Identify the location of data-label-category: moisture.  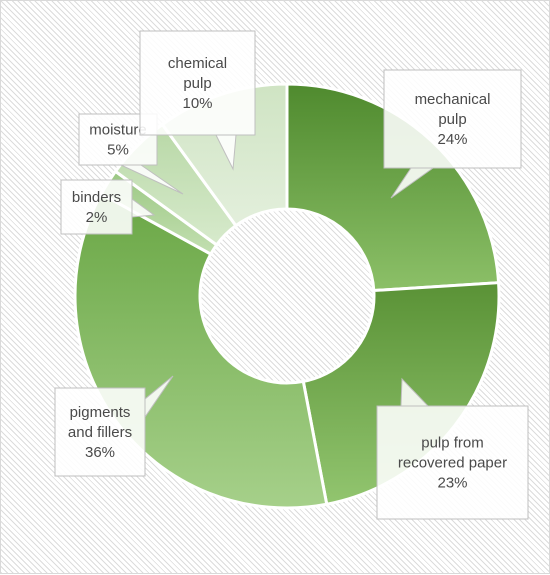
(118, 130).